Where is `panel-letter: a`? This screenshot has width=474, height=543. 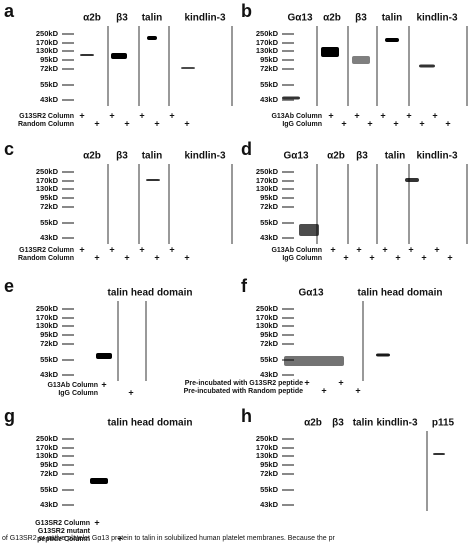
panel-letter: a is located at coordinates (9, 11).